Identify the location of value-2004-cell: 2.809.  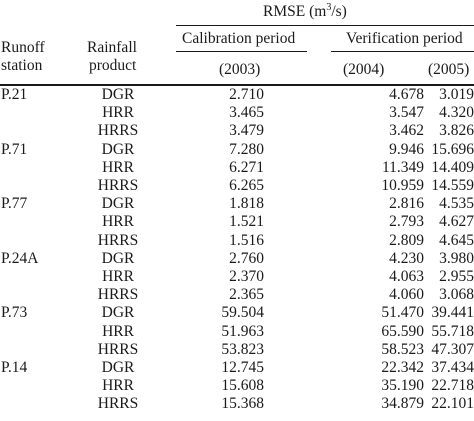
(406, 240).